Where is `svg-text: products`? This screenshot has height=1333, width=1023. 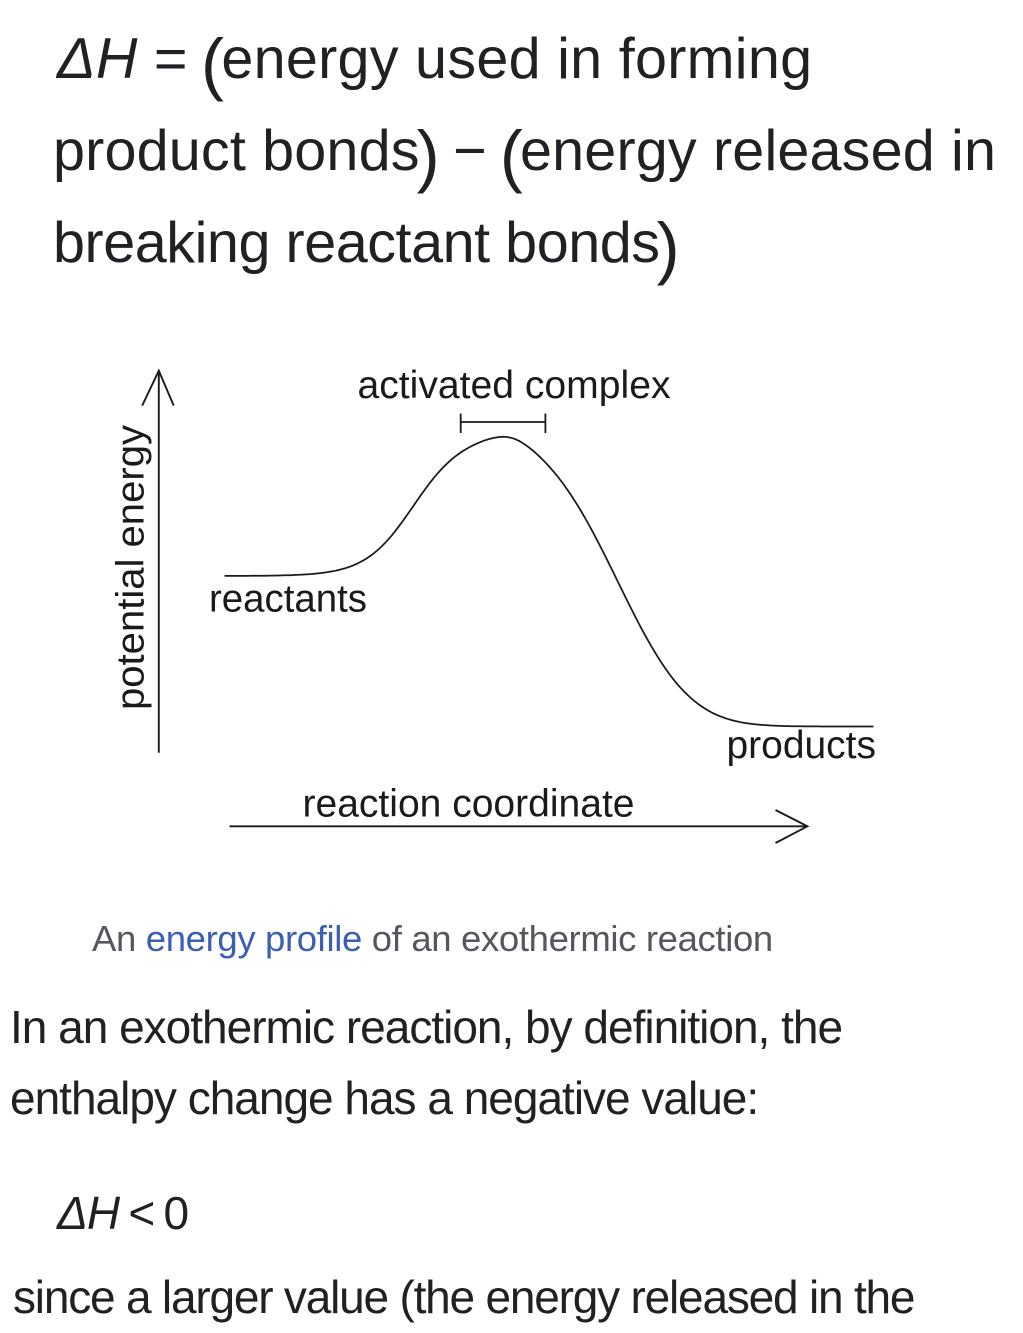
svg-text: products is located at coordinates (802, 745).